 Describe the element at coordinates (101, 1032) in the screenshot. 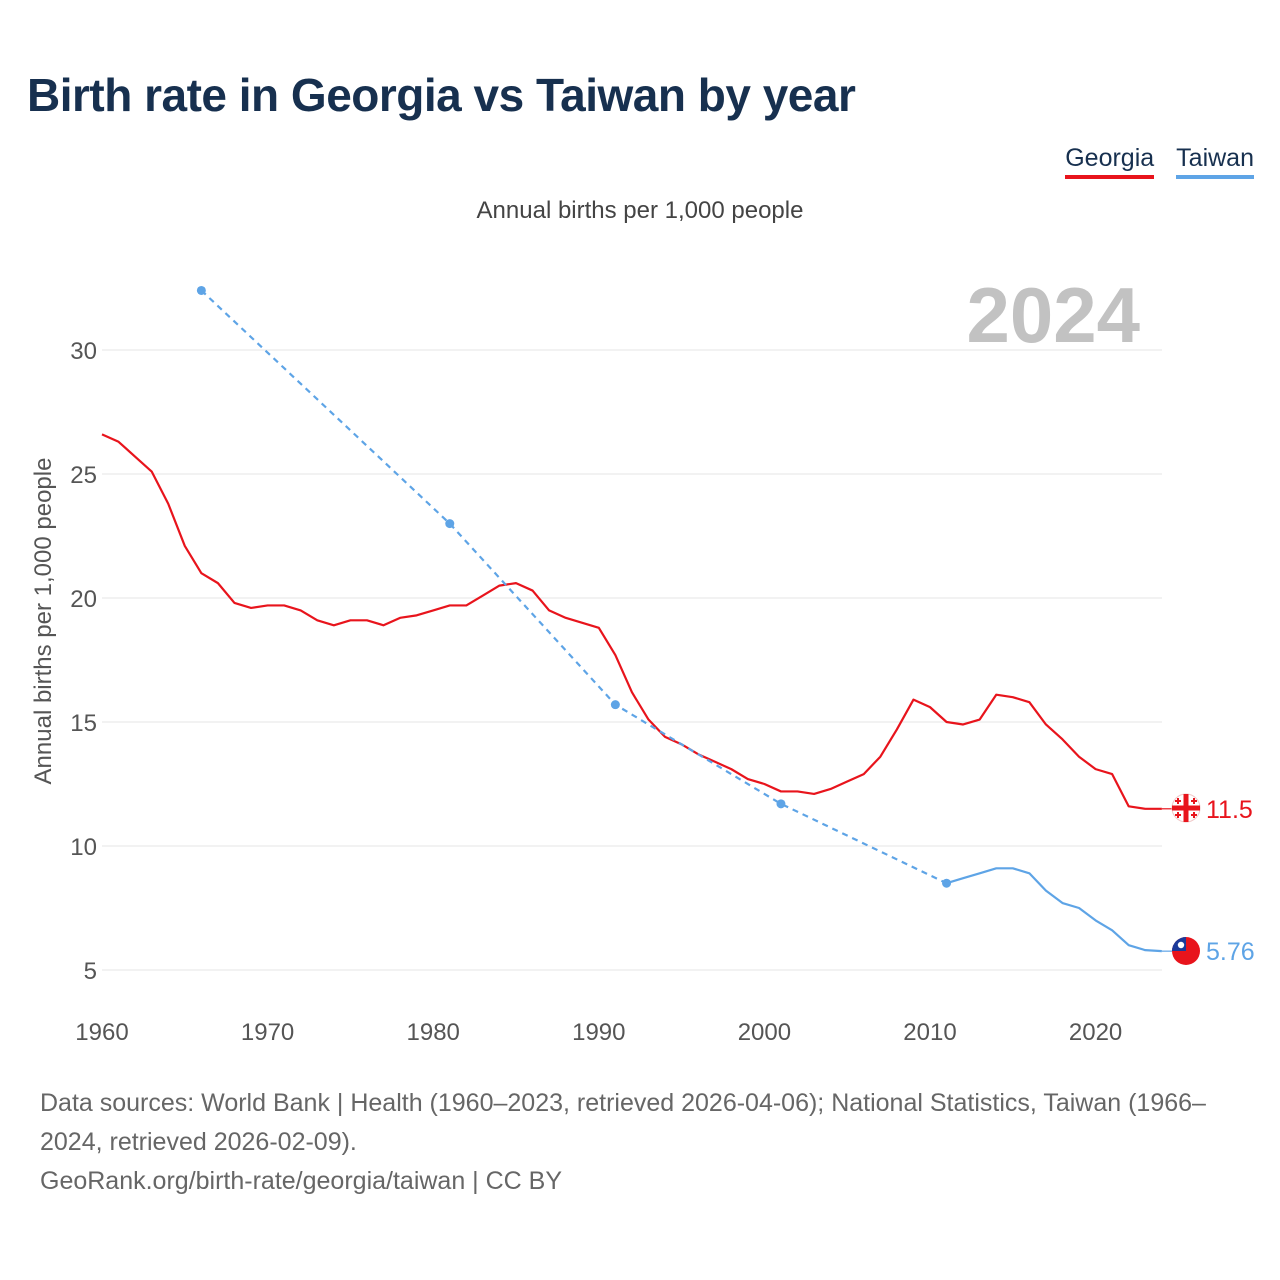

I see `x-tick-label: 1960` at that location.